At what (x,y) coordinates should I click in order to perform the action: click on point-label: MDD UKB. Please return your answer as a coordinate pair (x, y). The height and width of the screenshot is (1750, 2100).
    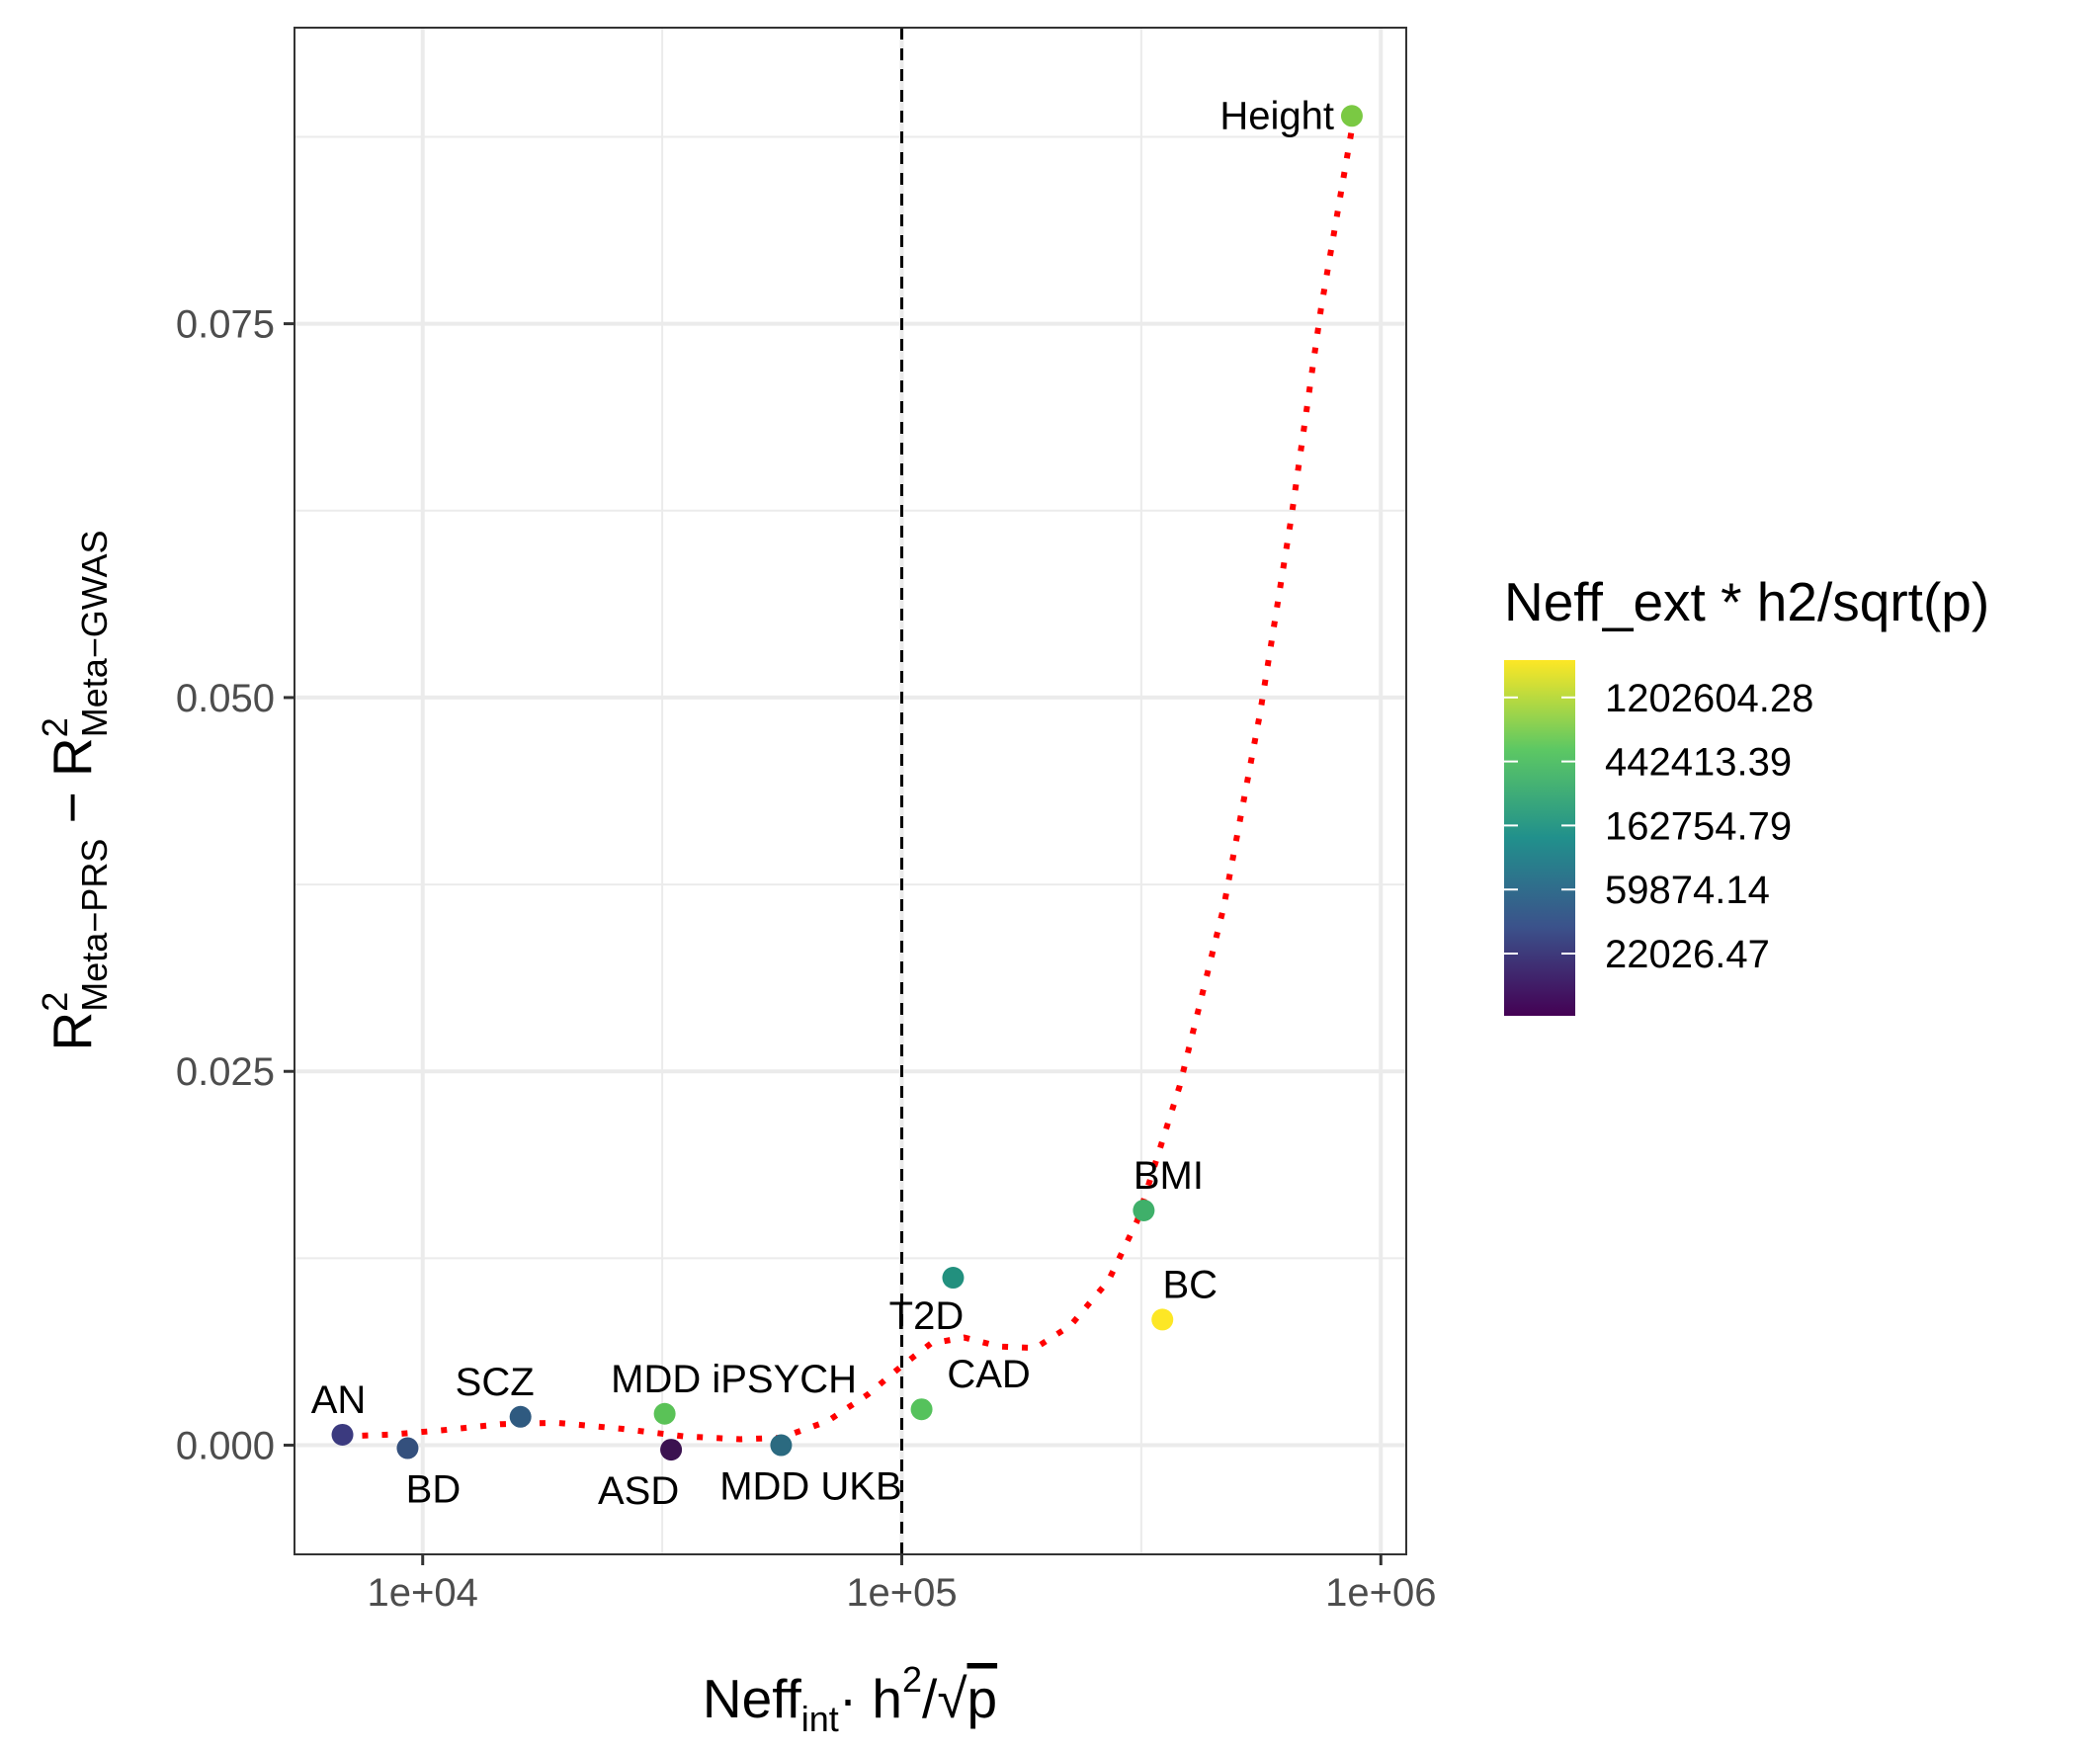
    Looking at the image, I should click on (810, 1487).